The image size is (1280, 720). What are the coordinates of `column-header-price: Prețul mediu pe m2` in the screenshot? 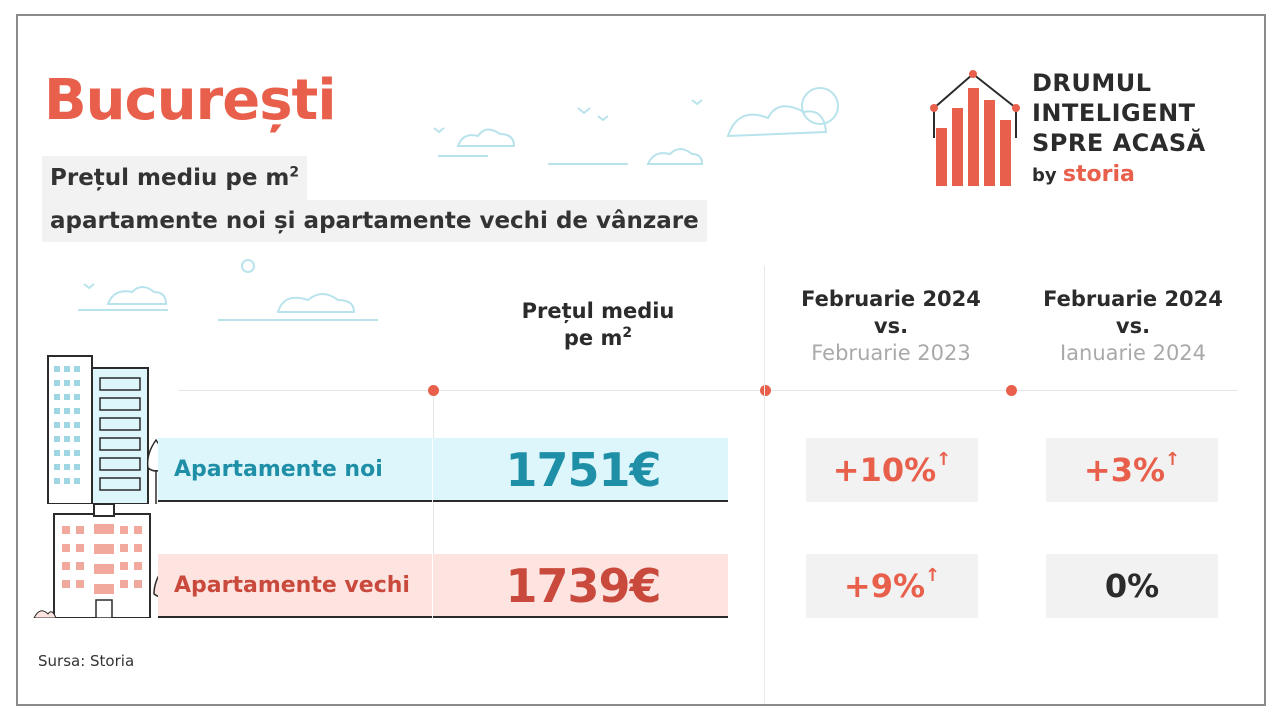 It's located at (598, 325).